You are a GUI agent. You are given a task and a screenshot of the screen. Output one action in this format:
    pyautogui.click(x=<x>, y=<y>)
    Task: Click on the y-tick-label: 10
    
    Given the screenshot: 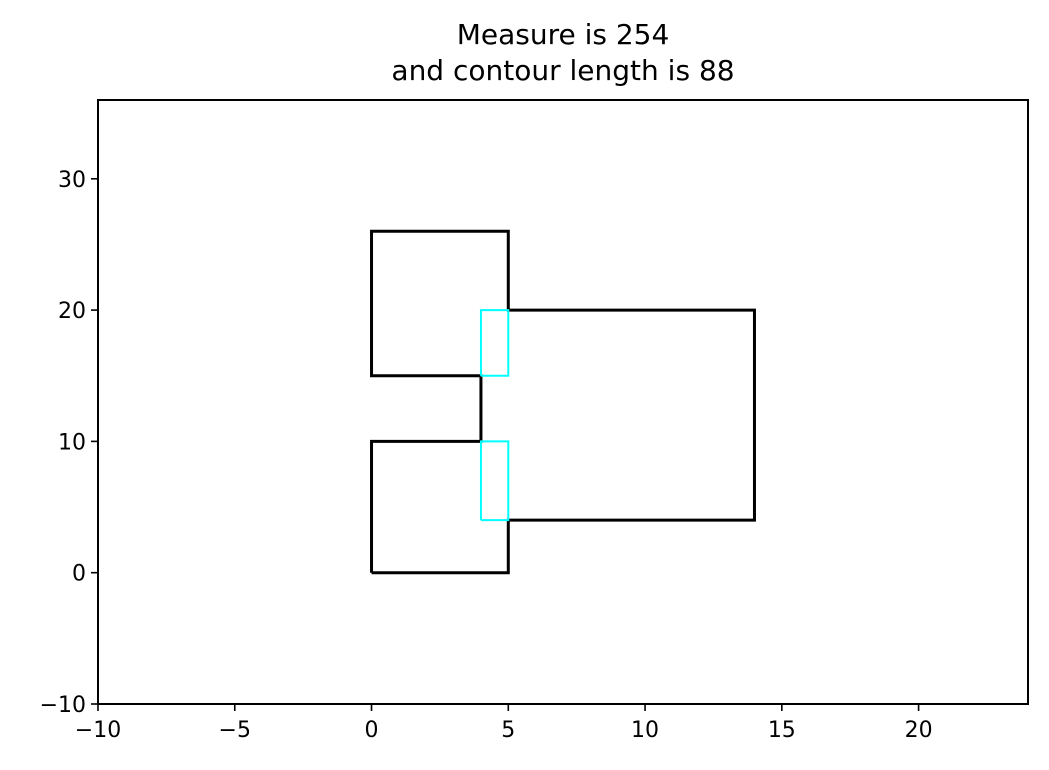 What is the action you would take?
    pyautogui.click(x=72, y=442)
    